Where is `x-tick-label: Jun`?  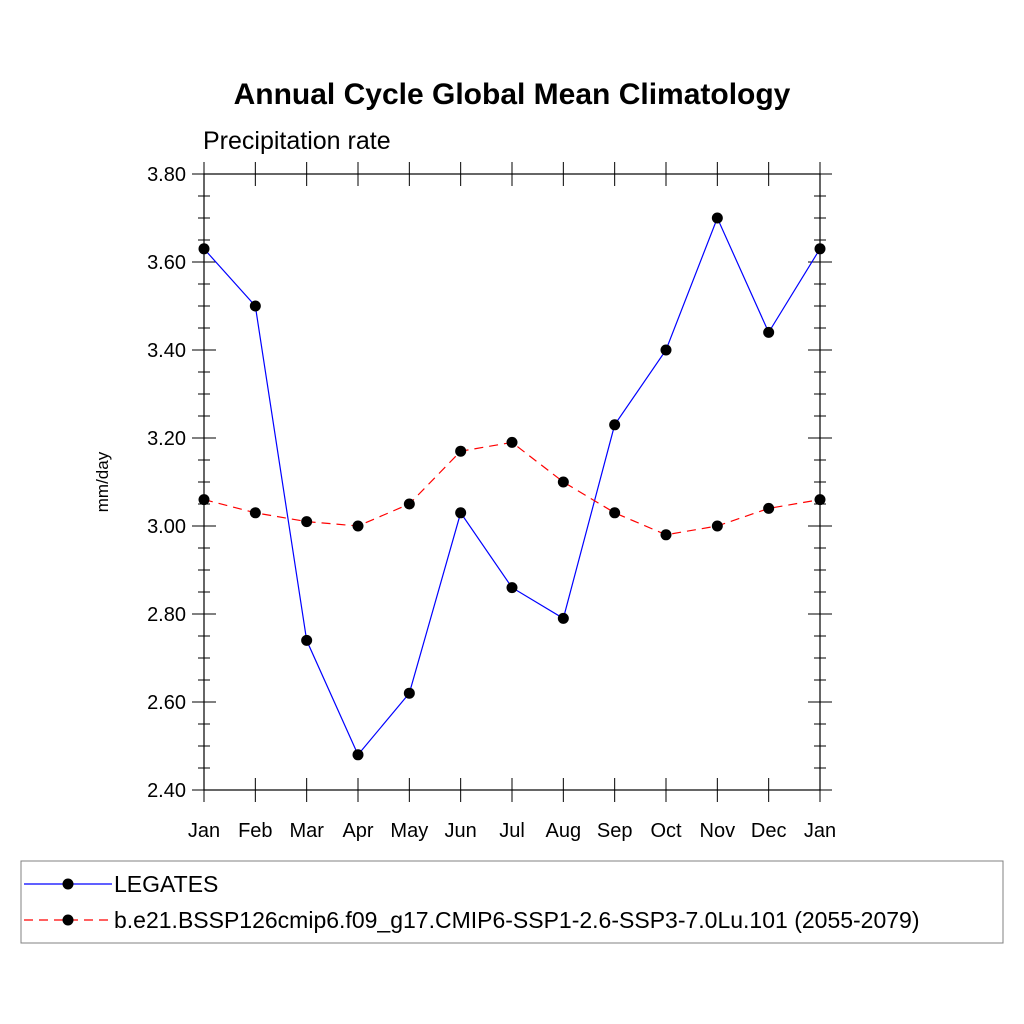
x-tick-label: Jun is located at coordinates (461, 831).